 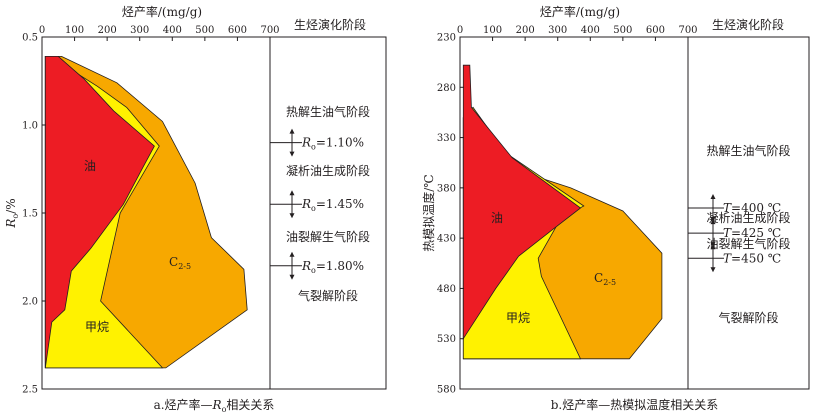 What do you see at coordinates (214, 405) in the screenshot?
I see `panel-caption: a.烃产率—Ro相关关系` at bounding box center [214, 405].